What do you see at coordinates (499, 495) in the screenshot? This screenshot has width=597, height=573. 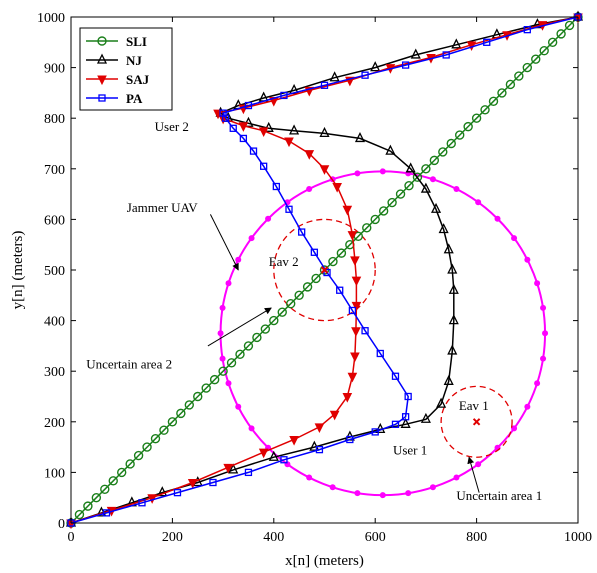 I see `annotation-label: Uncertain area 1` at bounding box center [499, 495].